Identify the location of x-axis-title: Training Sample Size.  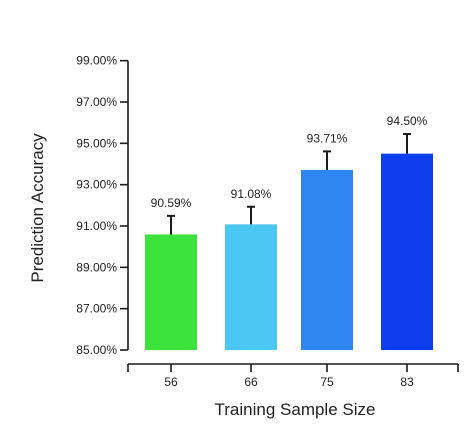
(295, 409).